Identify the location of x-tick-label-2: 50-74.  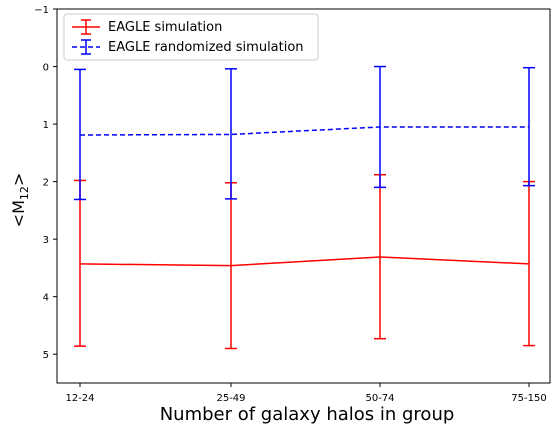
(379, 398).